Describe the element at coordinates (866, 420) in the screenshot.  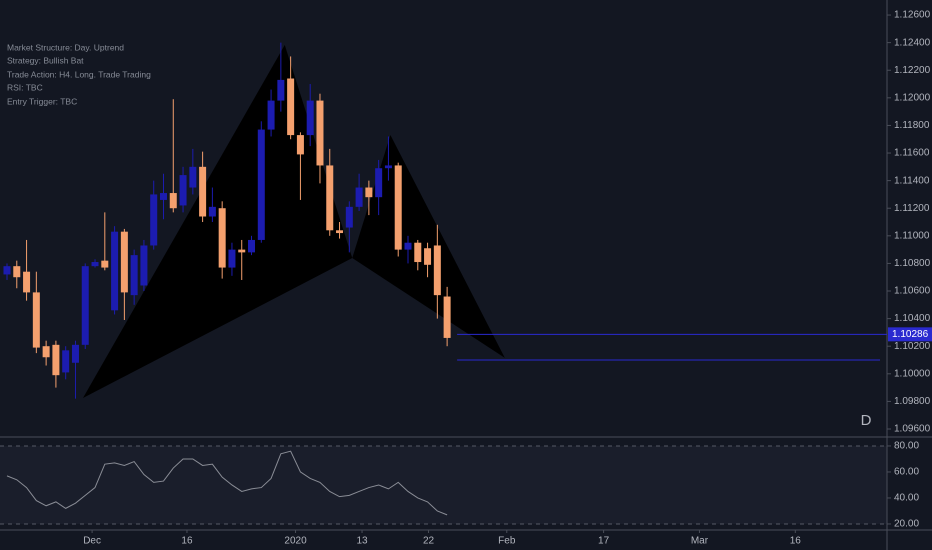
I see `corner-label: D` at that location.